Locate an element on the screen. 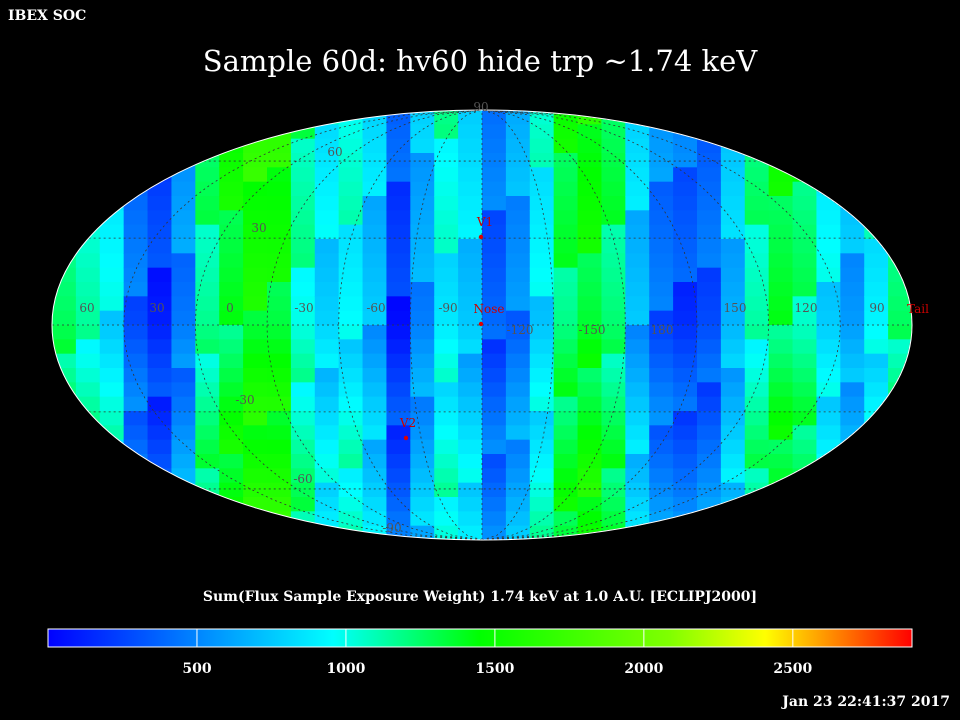  longitude-label: 180 is located at coordinates (662, 330).